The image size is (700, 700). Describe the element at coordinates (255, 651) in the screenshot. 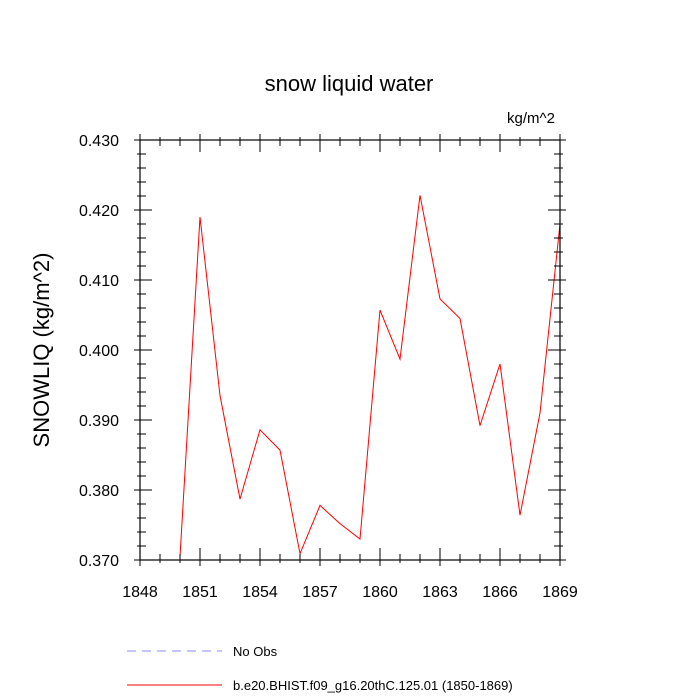

I see `legend-label-no-obs: No Obs` at that location.